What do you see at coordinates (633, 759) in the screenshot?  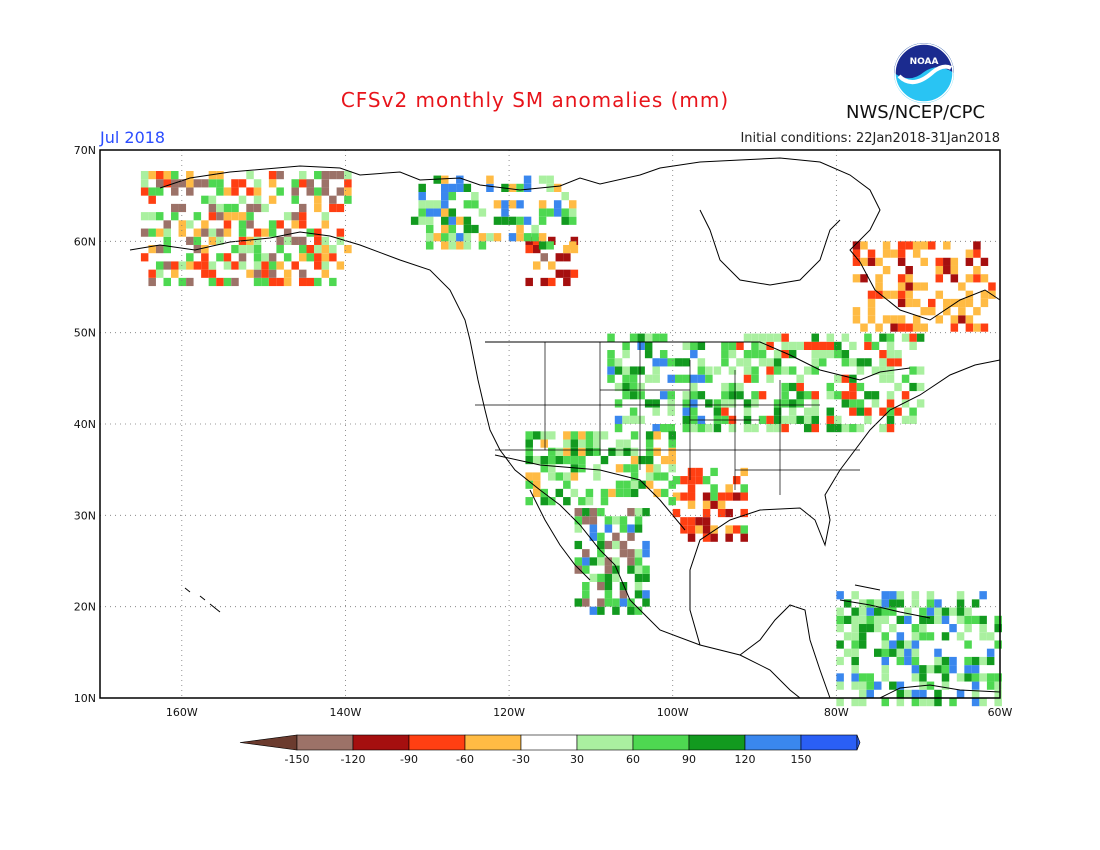 I see `colorbar-label: 60` at bounding box center [633, 759].